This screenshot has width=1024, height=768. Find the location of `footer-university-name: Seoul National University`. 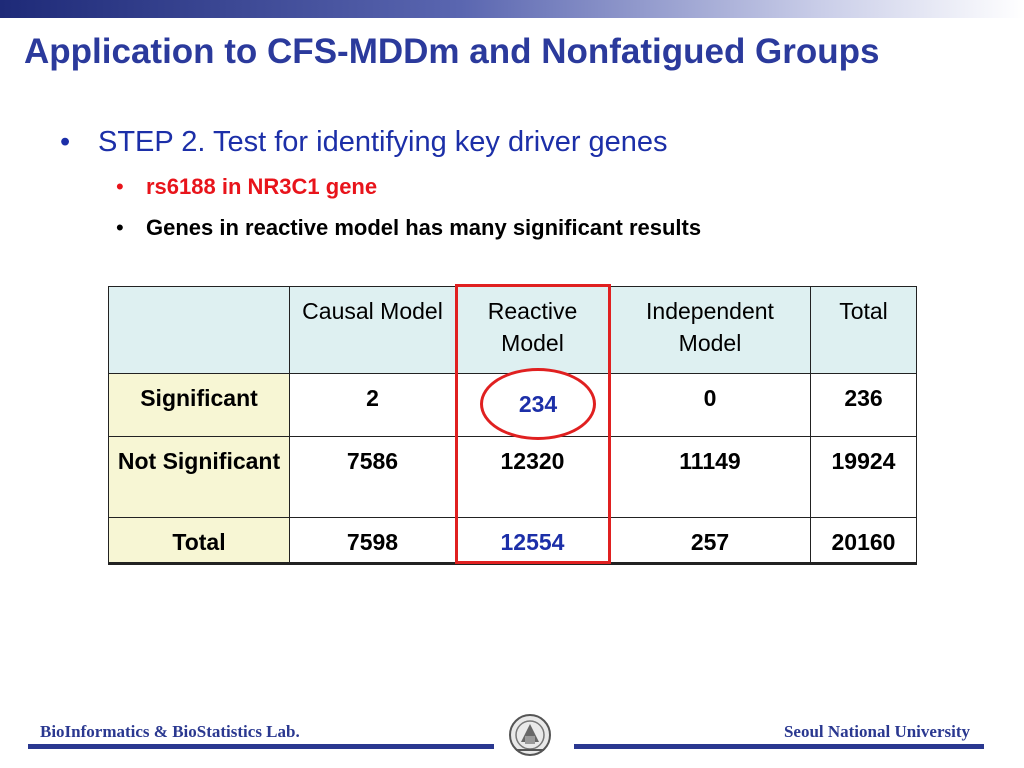

footer-university-name: Seoul National University is located at coordinates (876, 731).